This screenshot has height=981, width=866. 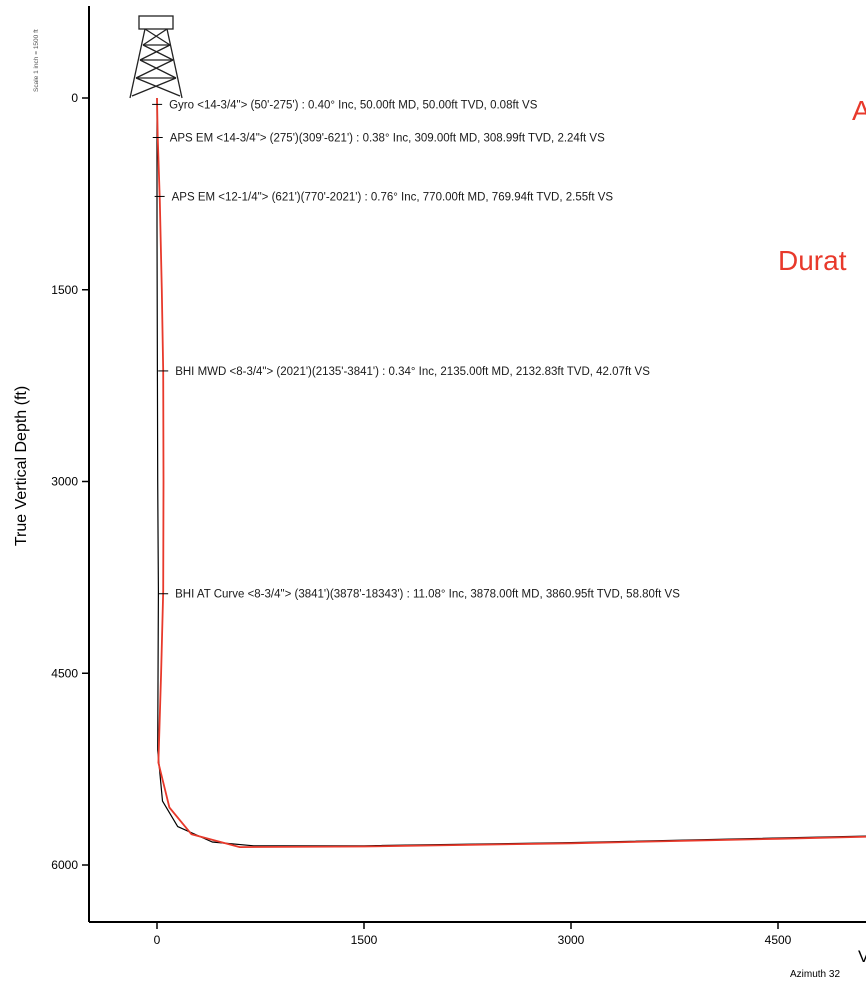 I want to click on y-tick-label: 3000, so click(x=64, y=482).